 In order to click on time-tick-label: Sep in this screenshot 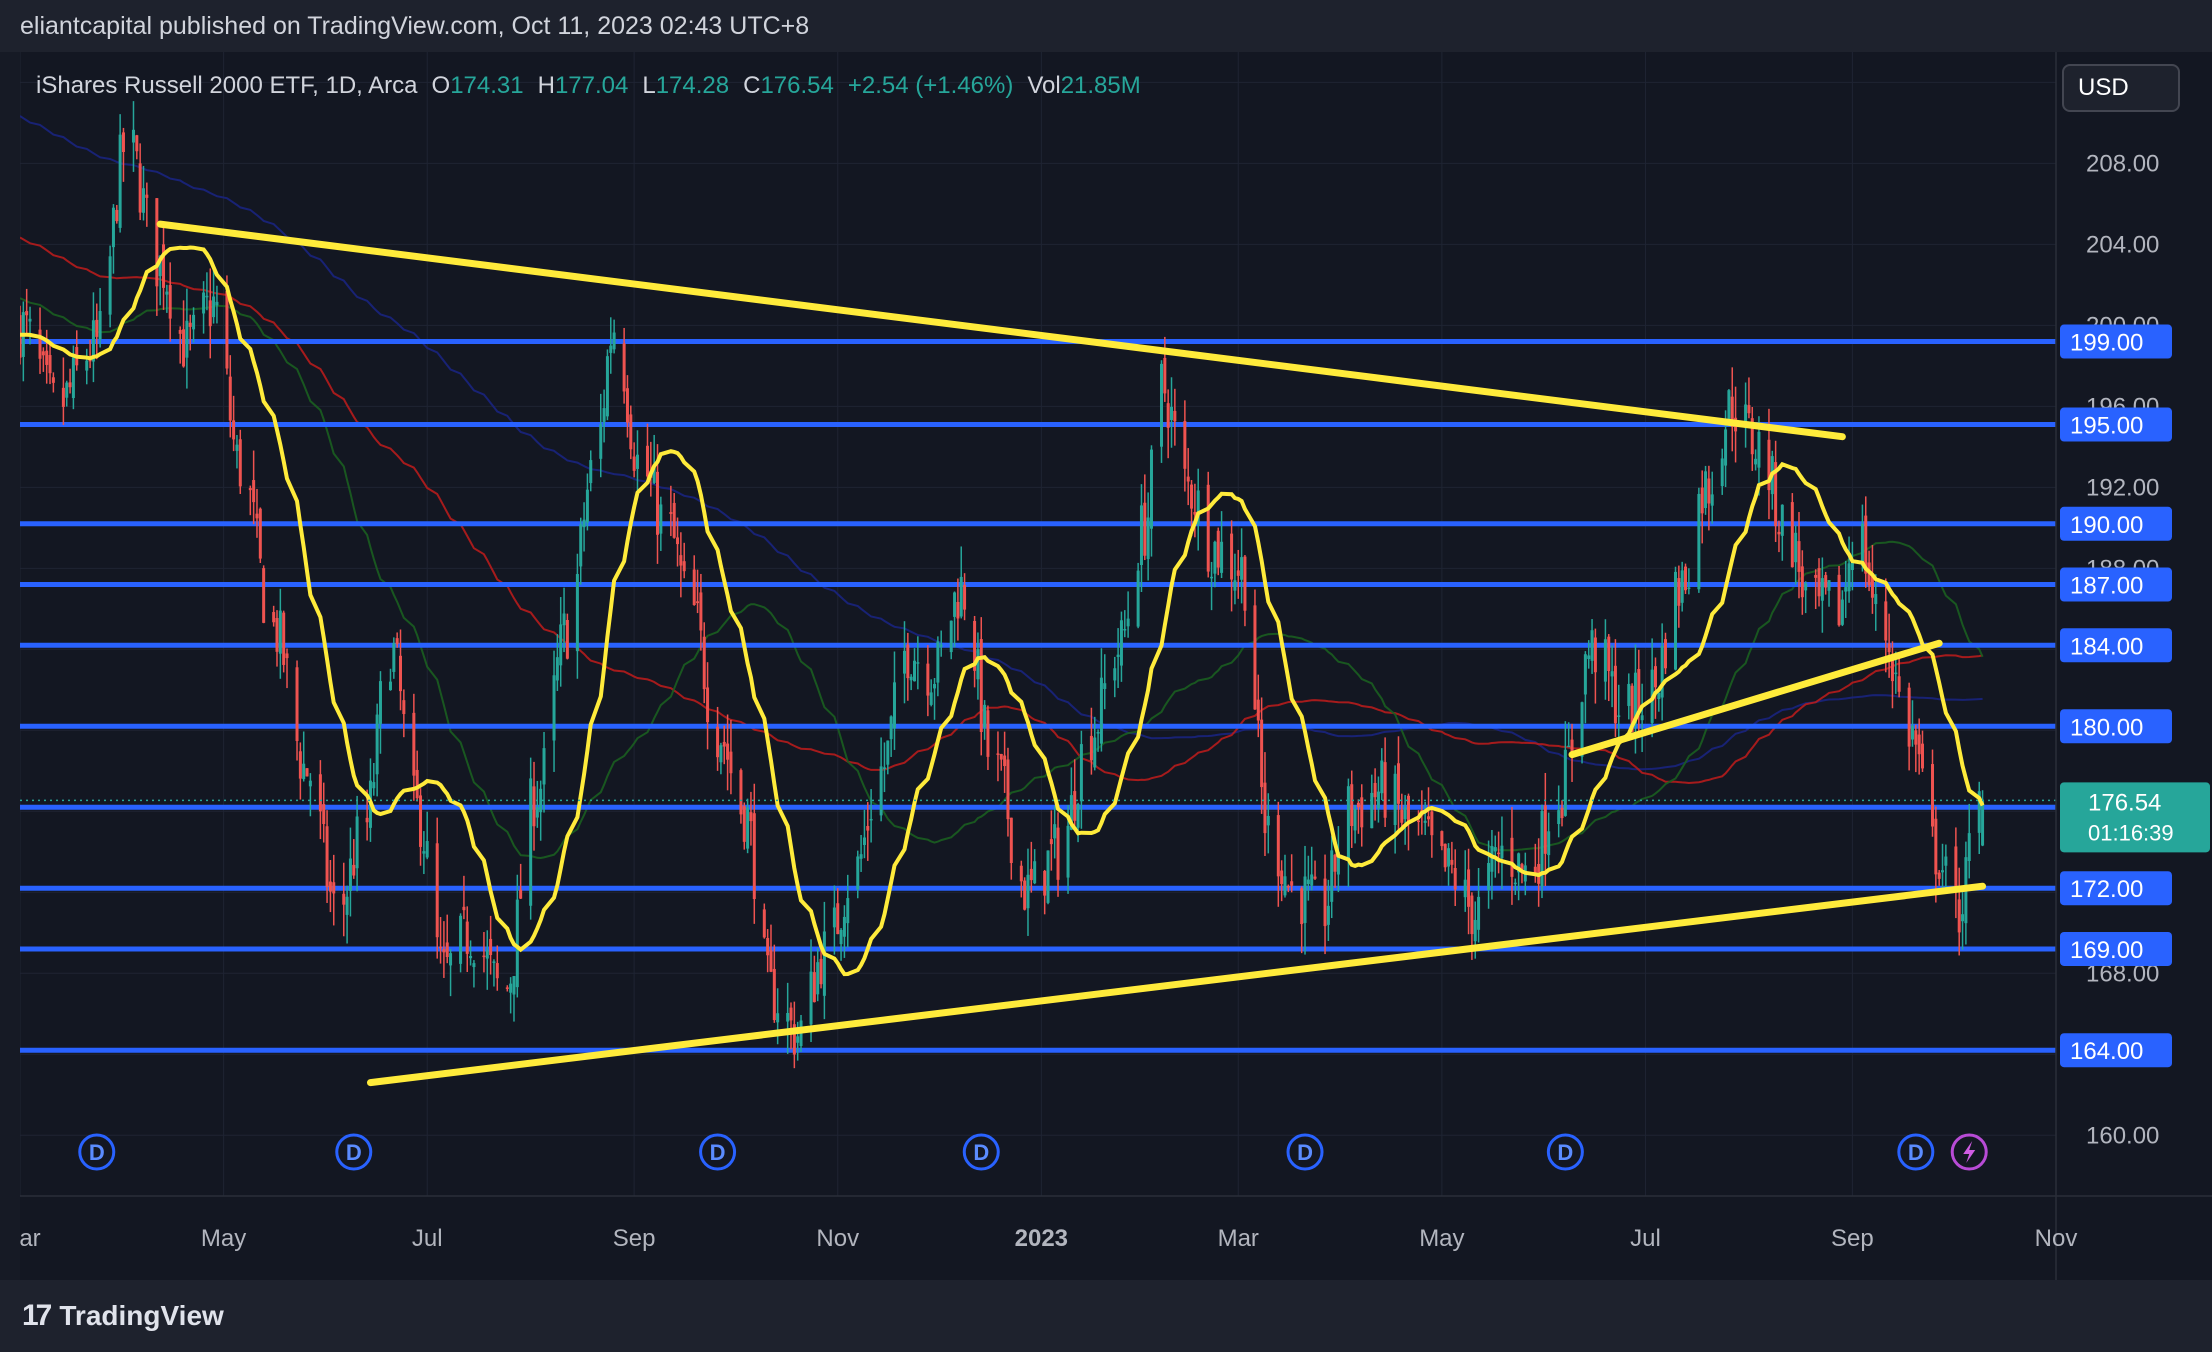, I will do `click(634, 1238)`.